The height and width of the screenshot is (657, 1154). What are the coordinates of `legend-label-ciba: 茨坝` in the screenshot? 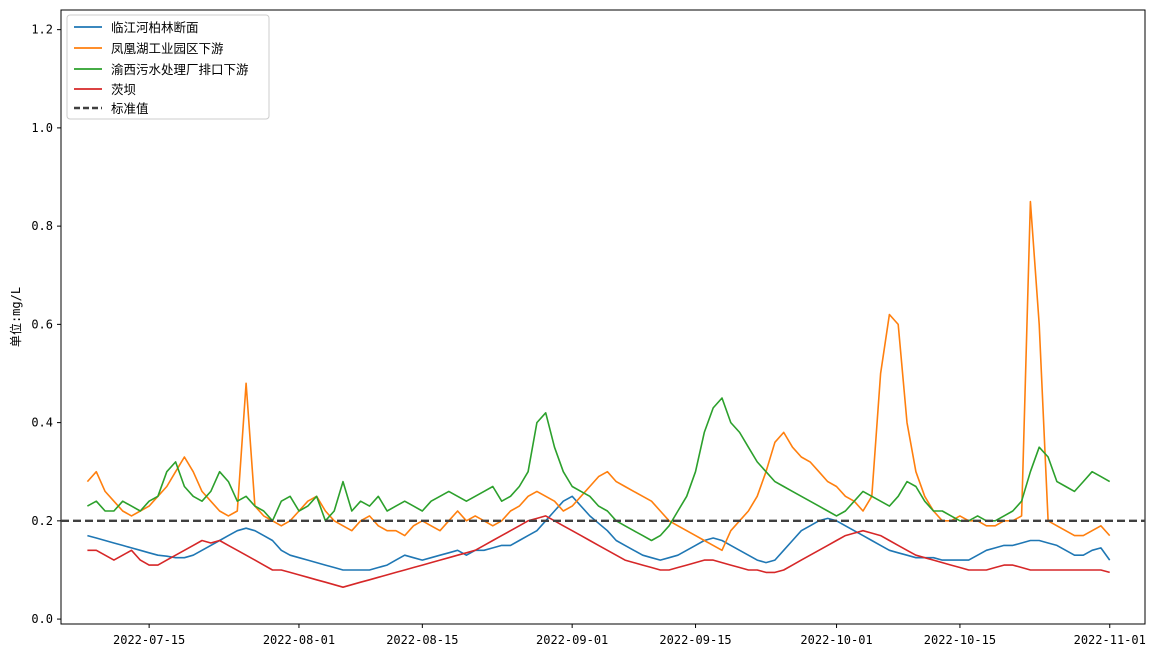 It's located at (123, 89).